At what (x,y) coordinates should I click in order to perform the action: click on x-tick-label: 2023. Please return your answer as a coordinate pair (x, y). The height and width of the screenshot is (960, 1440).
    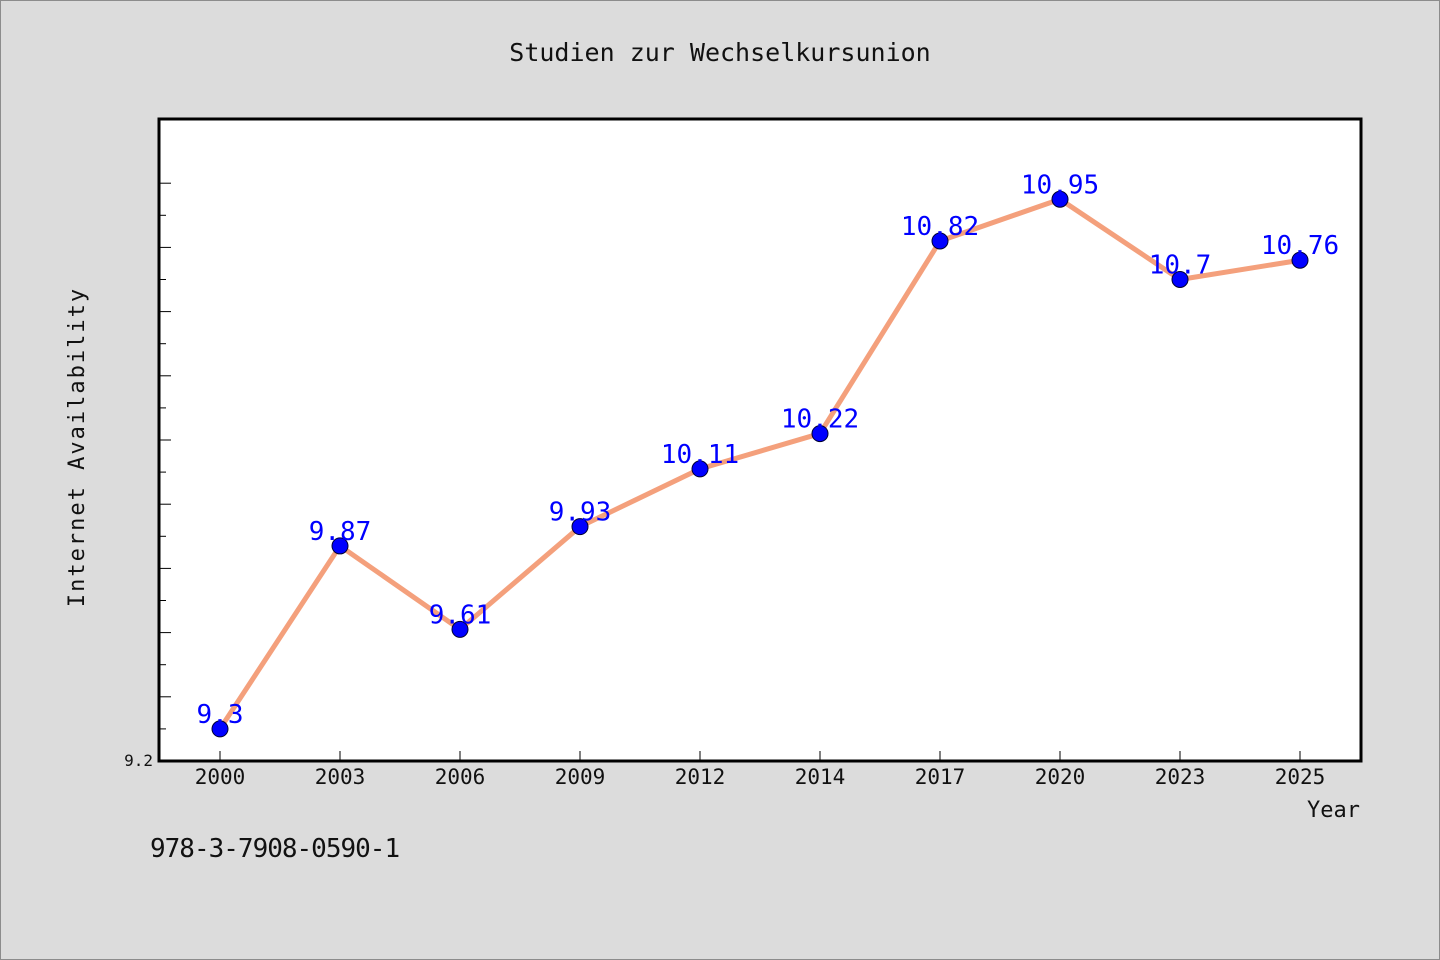
    Looking at the image, I should click on (1180, 777).